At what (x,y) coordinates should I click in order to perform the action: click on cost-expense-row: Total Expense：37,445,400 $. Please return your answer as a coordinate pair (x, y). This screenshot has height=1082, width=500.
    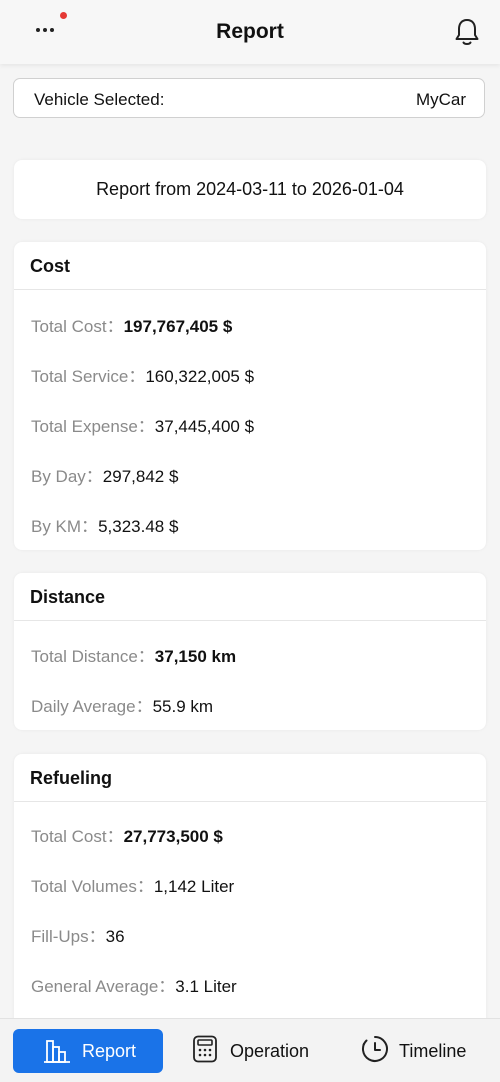
    Looking at the image, I should click on (142, 424).